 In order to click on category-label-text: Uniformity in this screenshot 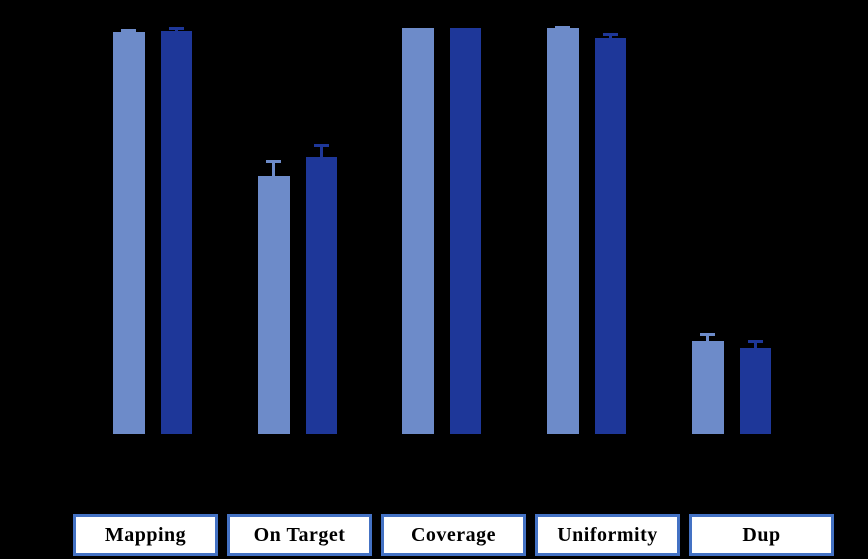, I will do `click(607, 534)`.